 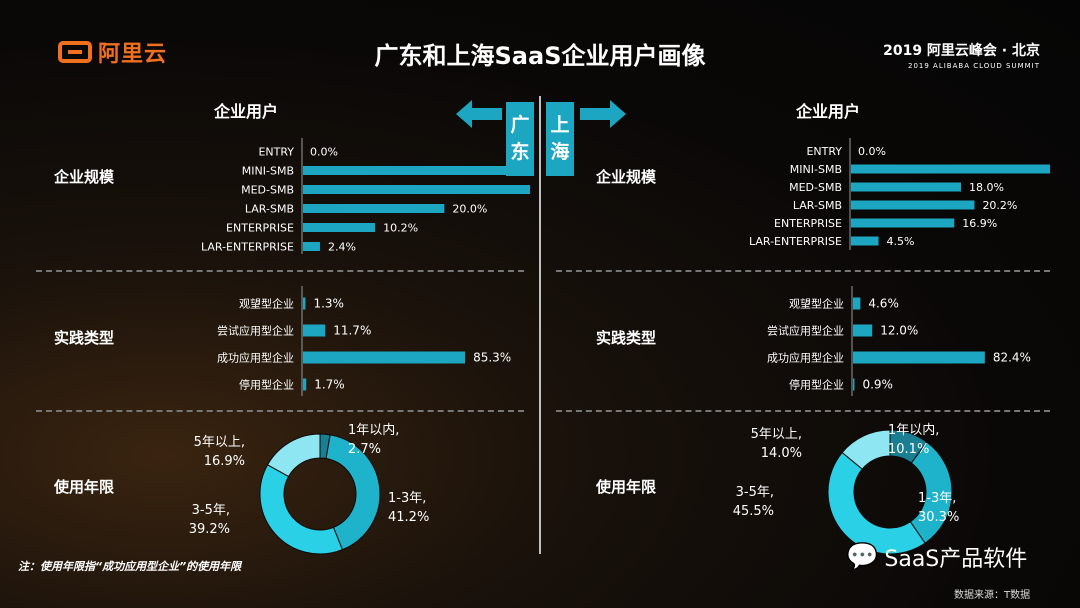 I want to click on arrow-left-icon, so click(x=479, y=114).